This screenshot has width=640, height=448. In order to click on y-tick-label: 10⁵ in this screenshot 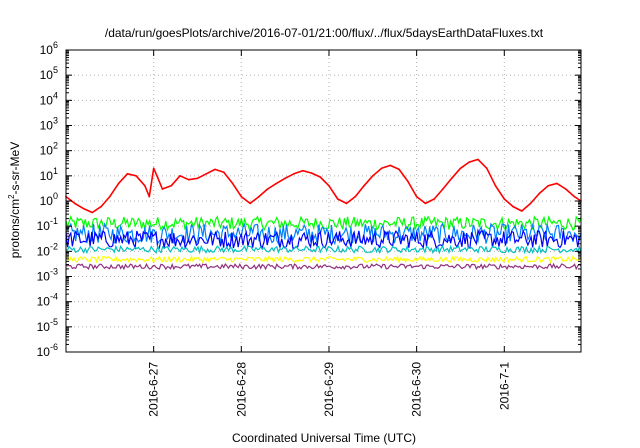, I will do `click(49, 73)`.